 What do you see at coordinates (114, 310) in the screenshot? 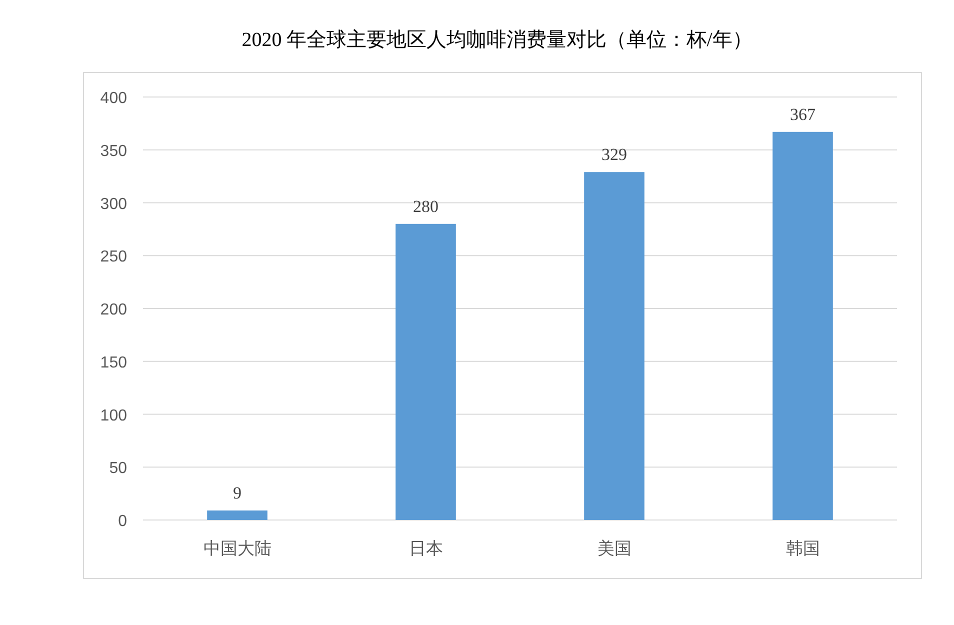
I see `y-tick-label: 200` at bounding box center [114, 310].